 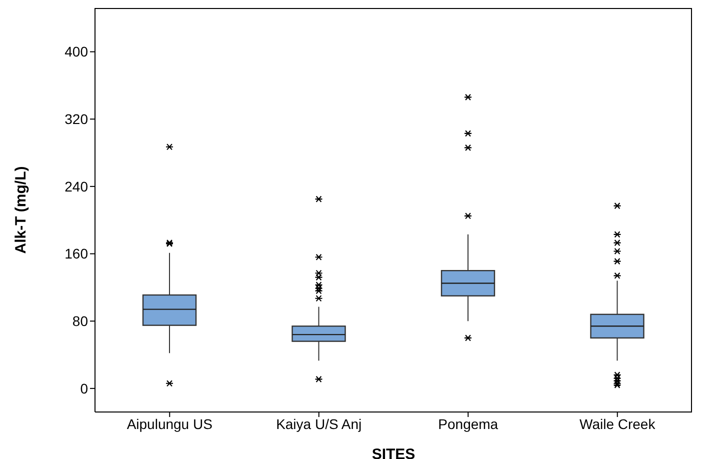 I want to click on y-tick-label: 400, so click(x=76, y=52).